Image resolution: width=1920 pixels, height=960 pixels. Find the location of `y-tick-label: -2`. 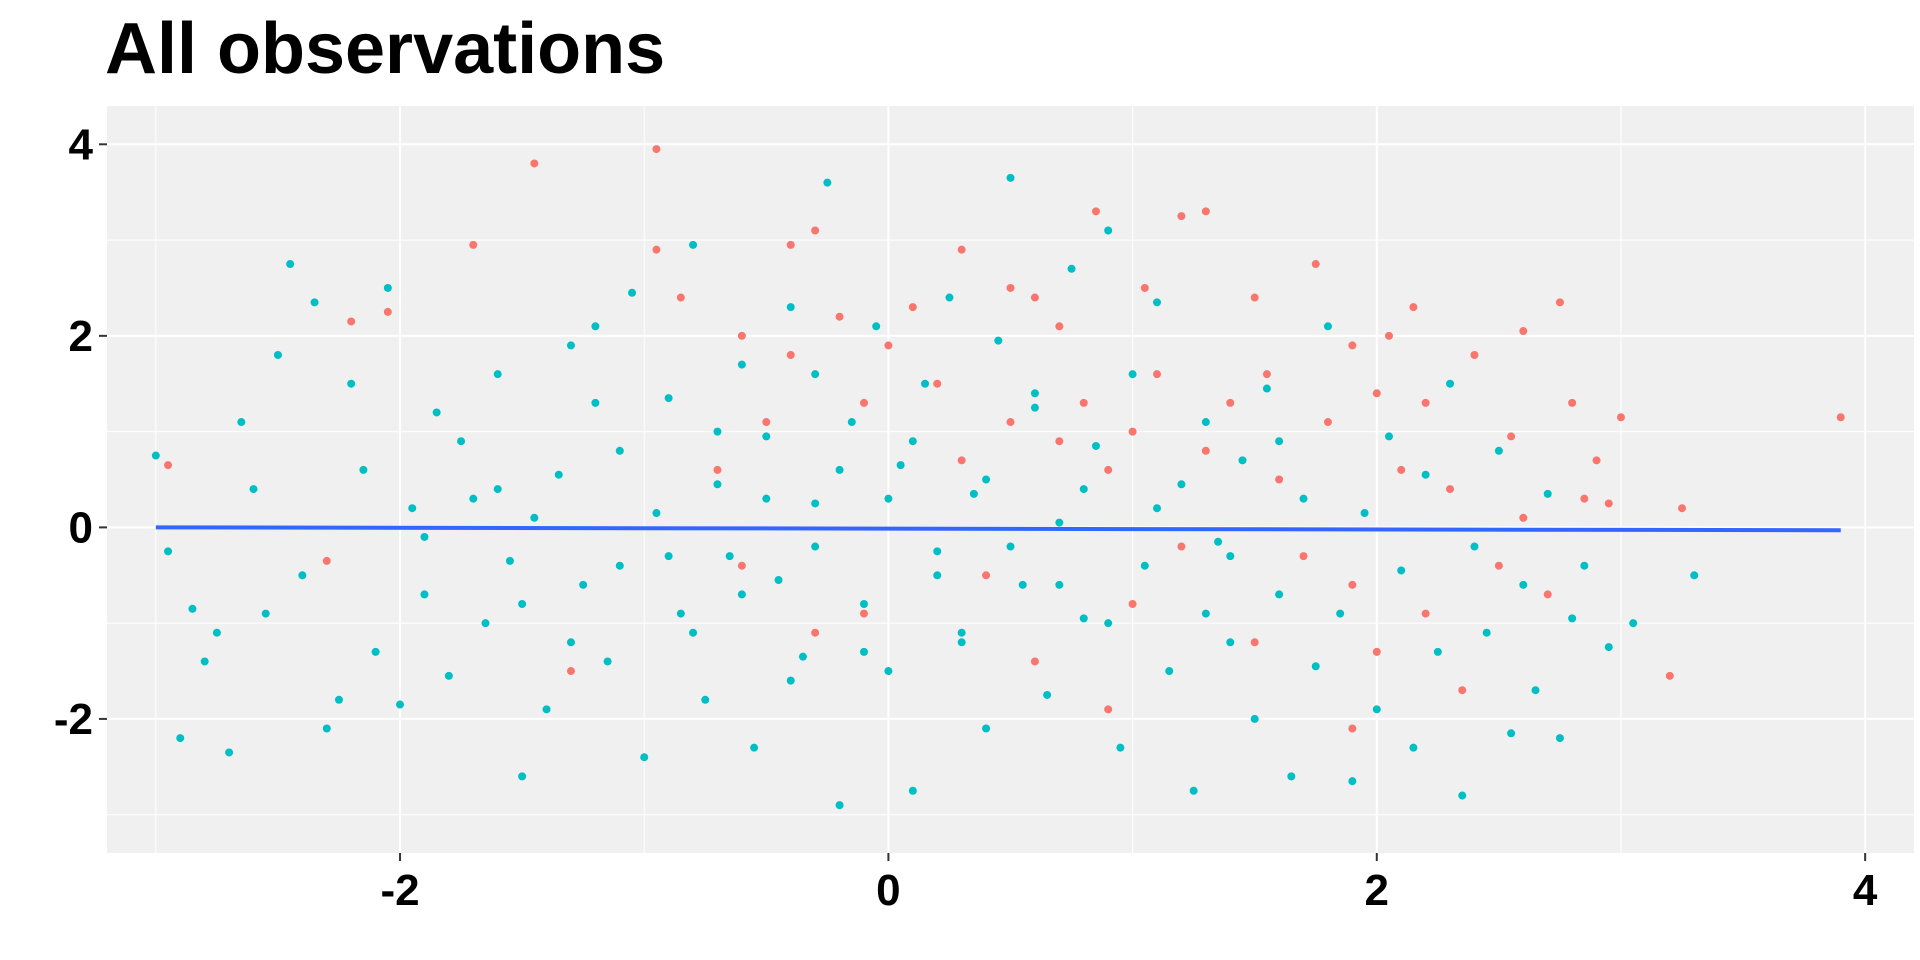

y-tick-label: -2 is located at coordinates (73, 719).